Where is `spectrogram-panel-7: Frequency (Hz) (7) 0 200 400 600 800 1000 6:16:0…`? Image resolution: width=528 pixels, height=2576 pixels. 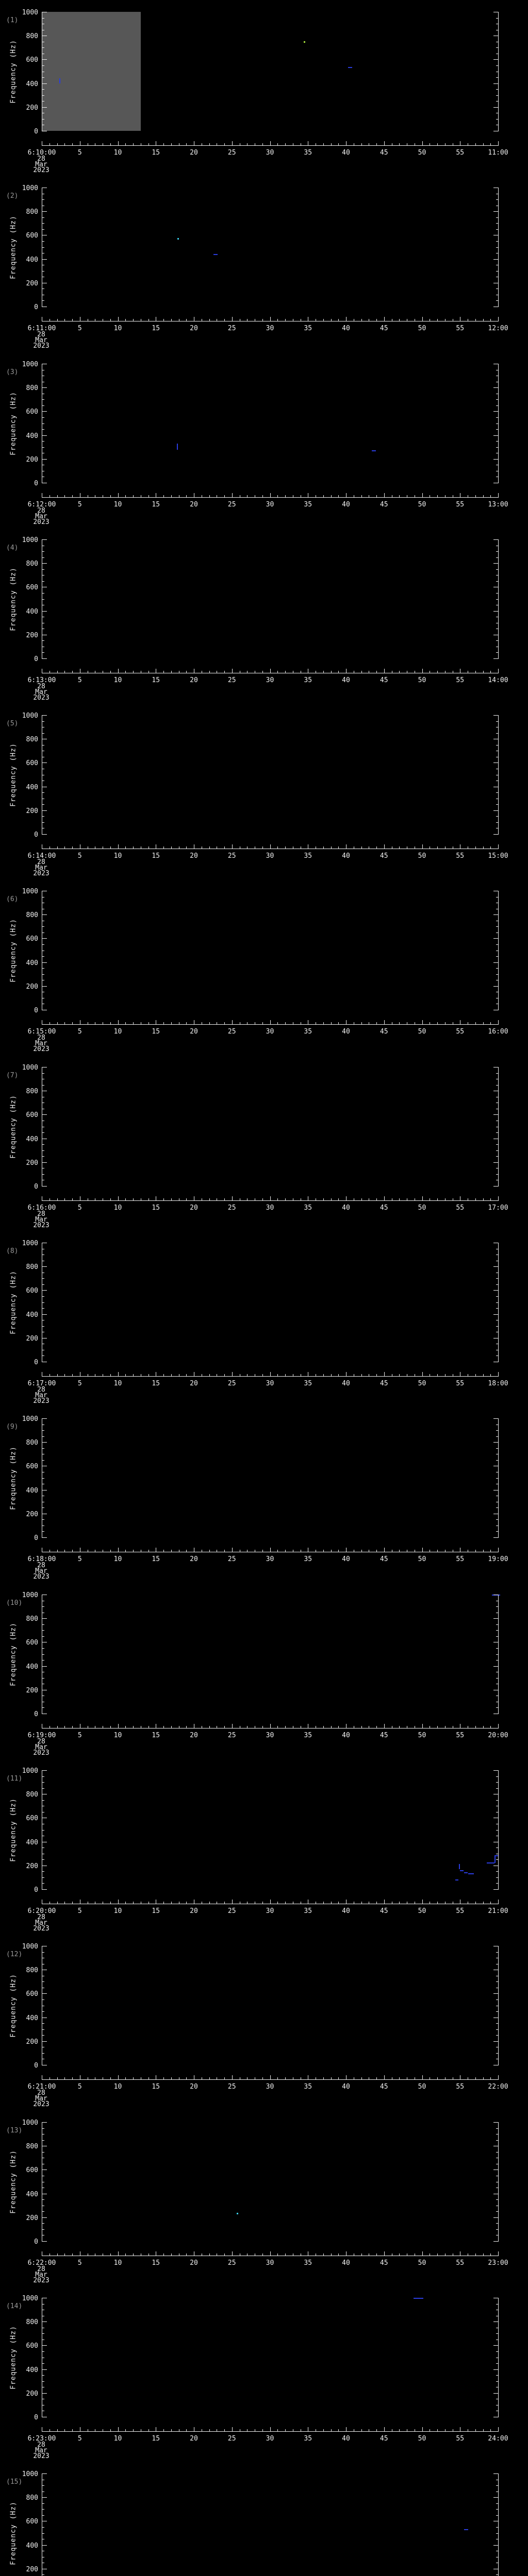 spectrogram-panel-7: Frequency (Hz) (7) 0 200 400 600 800 1000 6:16:0… is located at coordinates (264, 1143).